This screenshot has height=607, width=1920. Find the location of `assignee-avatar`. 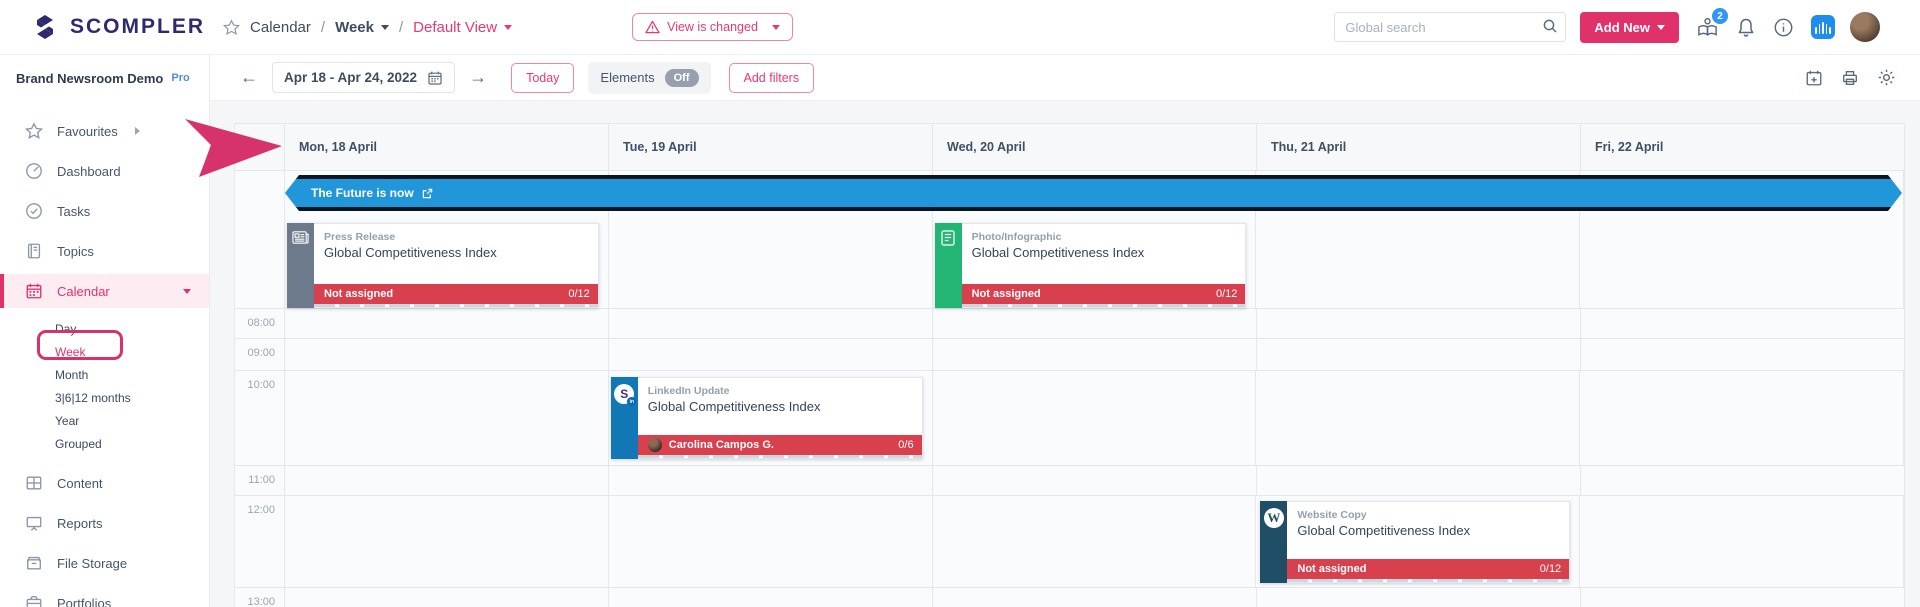

assignee-avatar is located at coordinates (654, 445).